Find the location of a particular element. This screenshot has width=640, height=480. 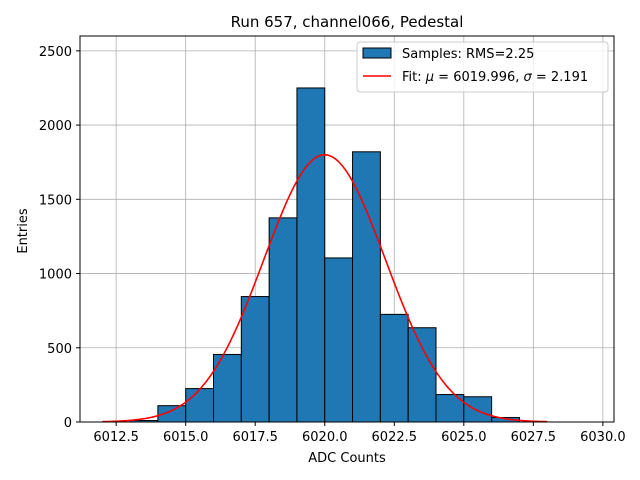

x-tick-label: 6022.5 is located at coordinates (395, 437).